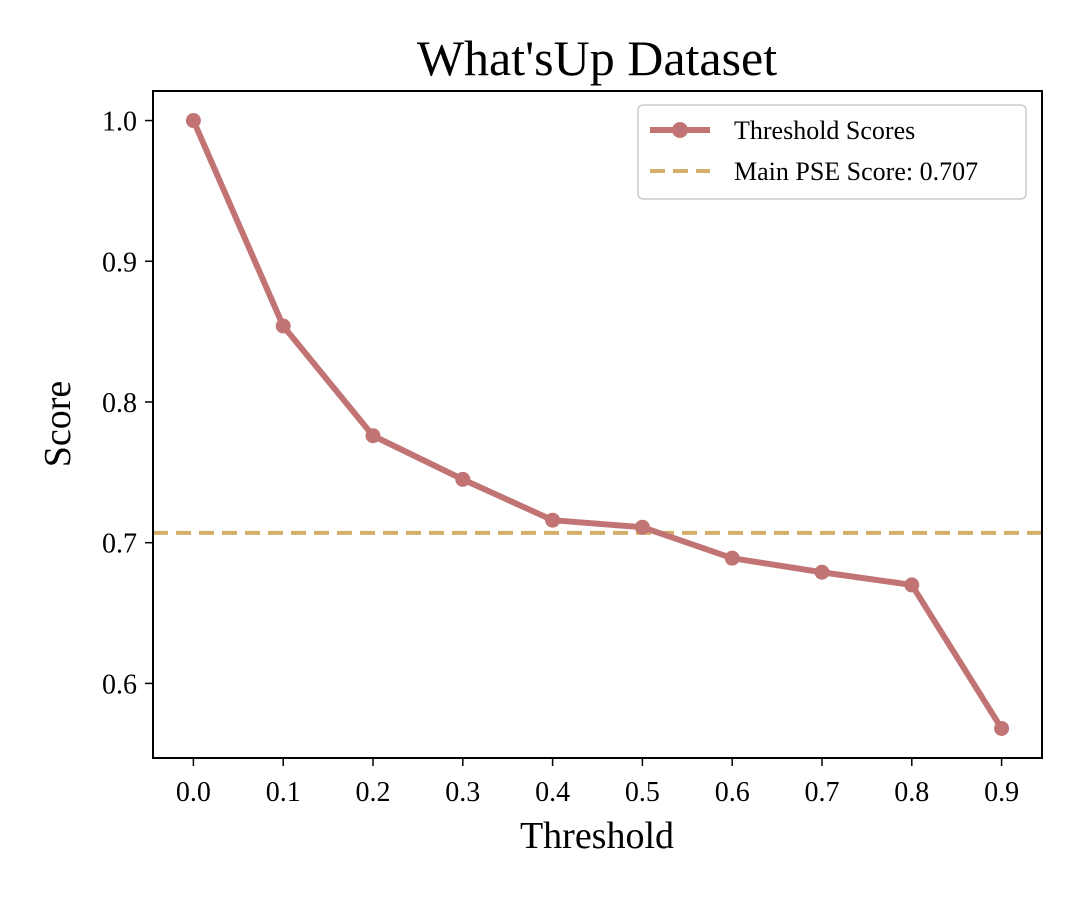  I want to click on legend-label-main-pse-score: Main PSE Score: 0.707, so click(856, 171).